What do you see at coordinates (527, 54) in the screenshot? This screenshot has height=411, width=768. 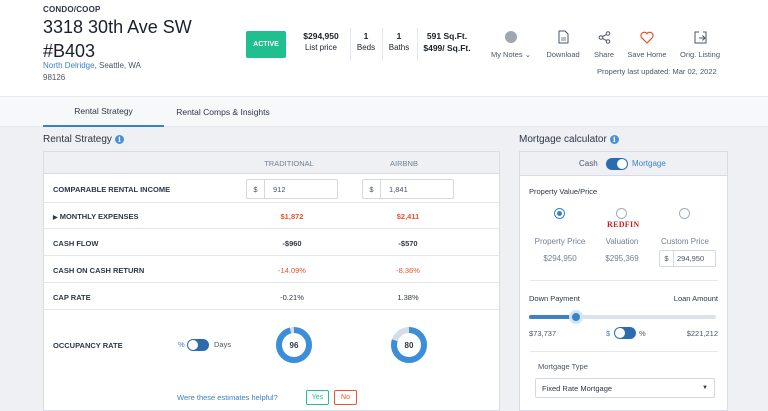 I see `chevron-down-icon: ⌄` at bounding box center [527, 54].